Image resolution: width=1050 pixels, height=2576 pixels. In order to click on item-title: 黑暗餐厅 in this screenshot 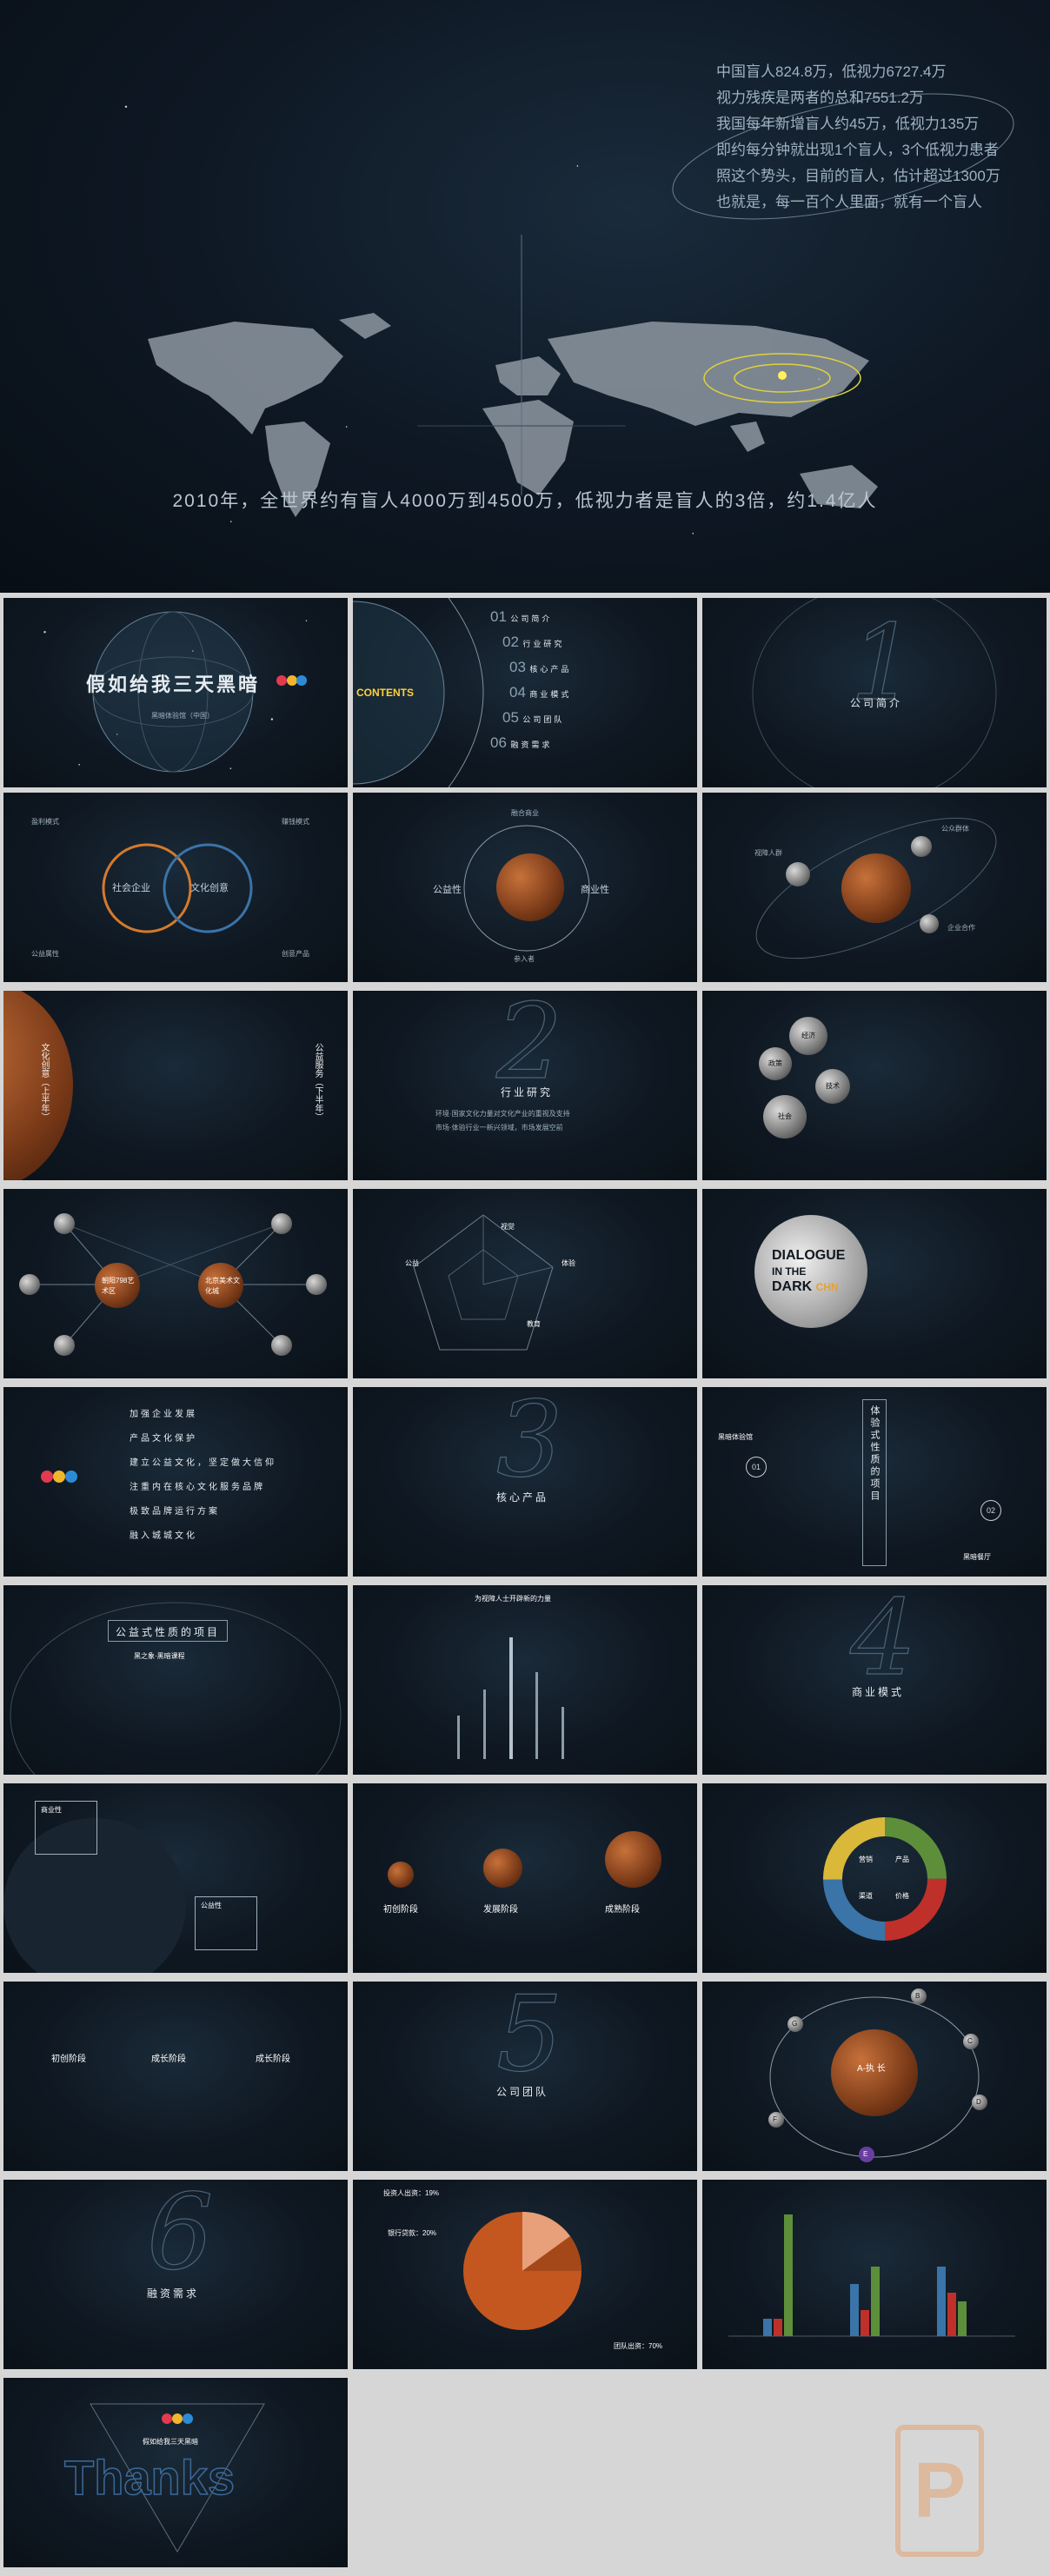, I will do `click(977, 1557)`.